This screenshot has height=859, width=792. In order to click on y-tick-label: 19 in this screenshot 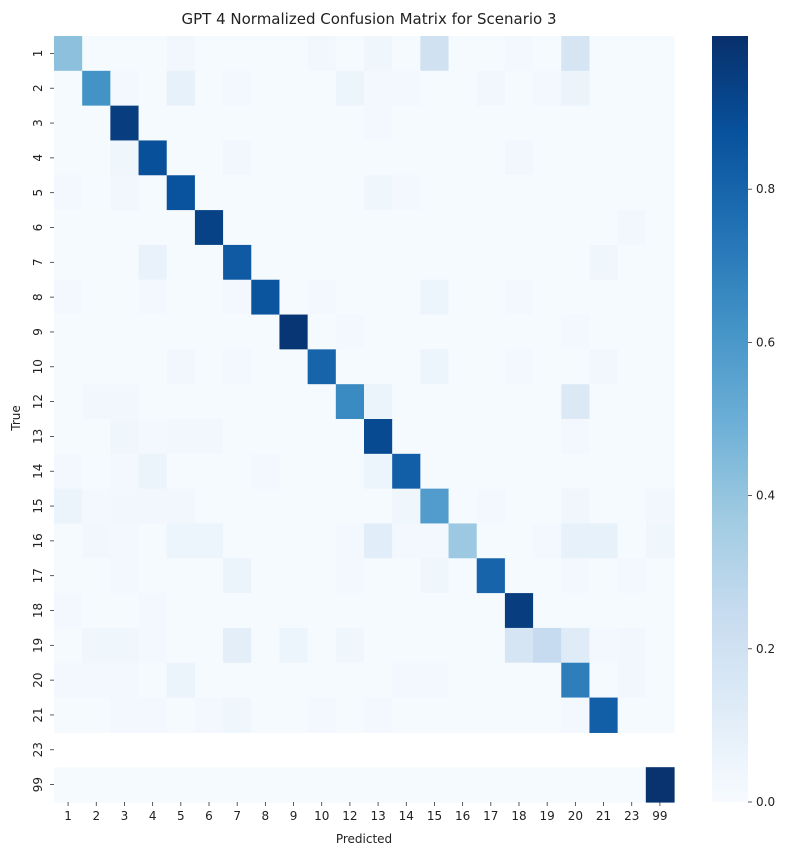, I will do `click(38, 645)`.